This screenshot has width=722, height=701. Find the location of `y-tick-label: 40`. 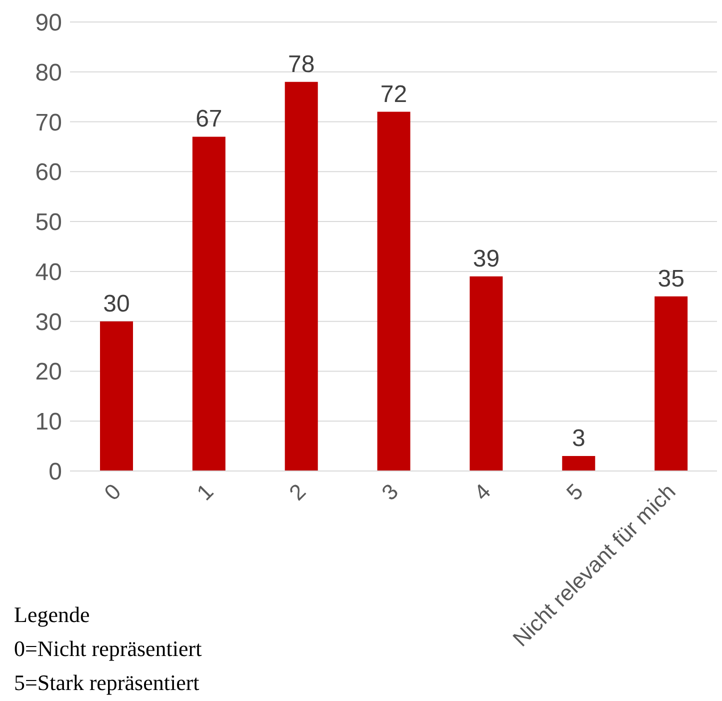

y-tick-label: 40 is located at coordinates (48, 272).